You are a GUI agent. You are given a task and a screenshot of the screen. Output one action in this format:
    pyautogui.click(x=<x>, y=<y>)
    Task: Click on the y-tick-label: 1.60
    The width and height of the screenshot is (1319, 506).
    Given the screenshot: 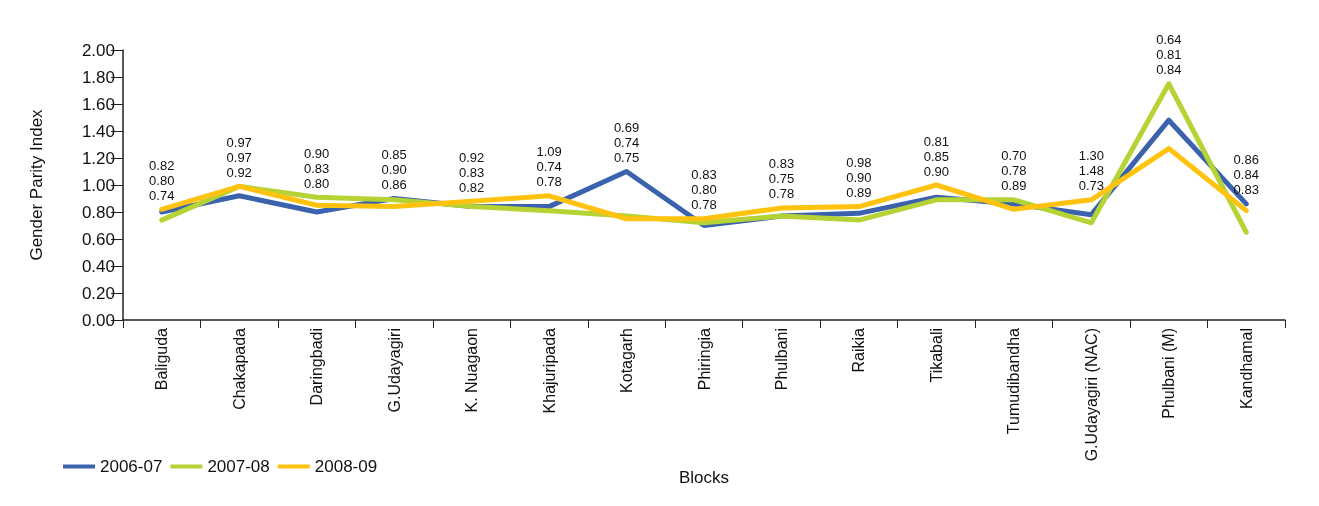 What is the action you would take?
    pyautogui.click(x=98, y=104)
    